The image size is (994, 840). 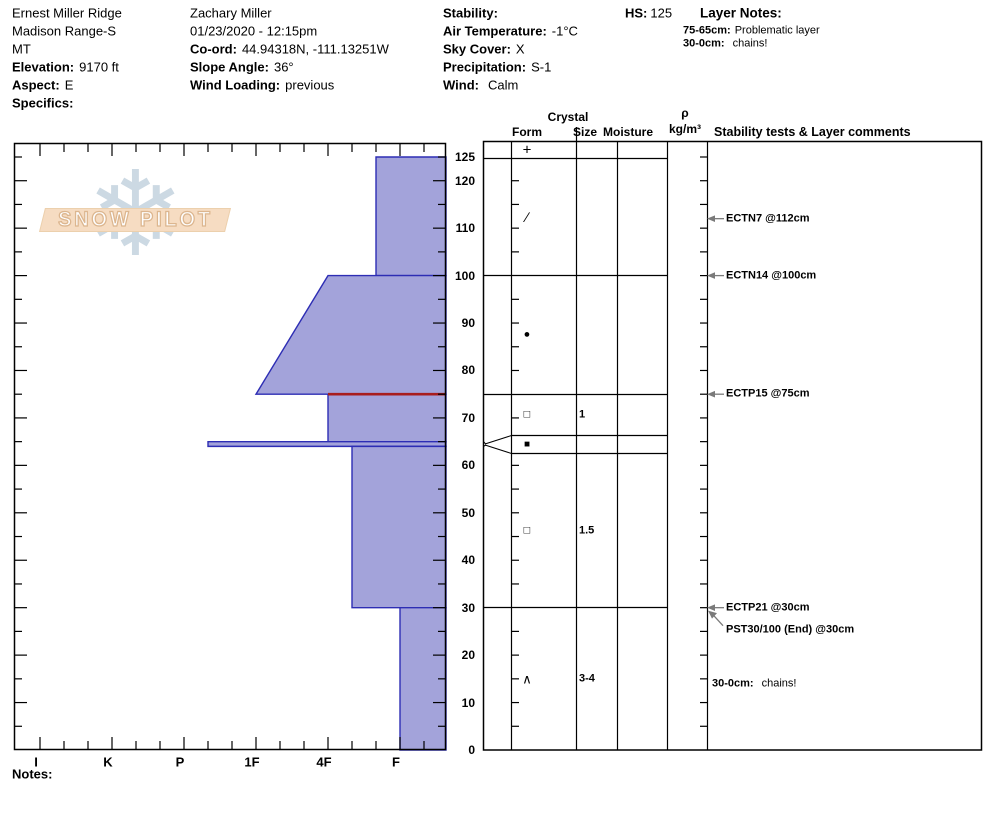 I want to click on layer-note-row: 30-0cm: chains!, so click(x=725, y=43).